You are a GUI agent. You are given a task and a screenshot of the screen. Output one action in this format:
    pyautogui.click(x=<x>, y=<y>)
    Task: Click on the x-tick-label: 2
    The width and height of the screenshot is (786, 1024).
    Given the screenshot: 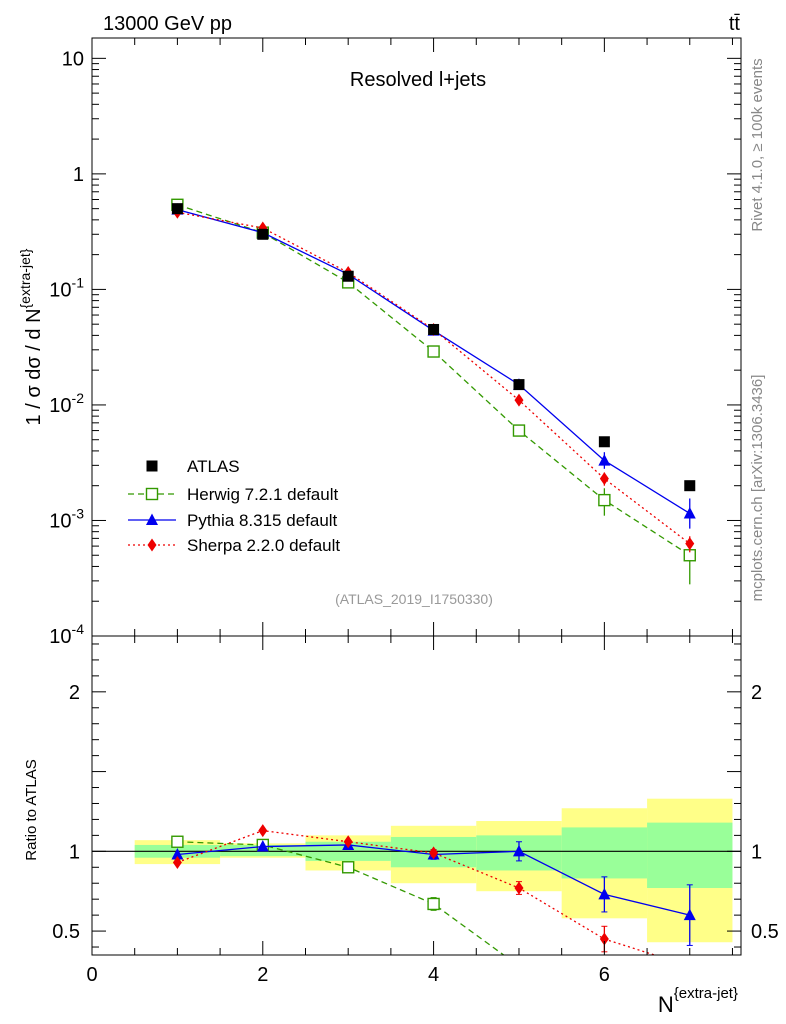 What is the action you would take?
    pyautogui.click(x=262, y=975)
    